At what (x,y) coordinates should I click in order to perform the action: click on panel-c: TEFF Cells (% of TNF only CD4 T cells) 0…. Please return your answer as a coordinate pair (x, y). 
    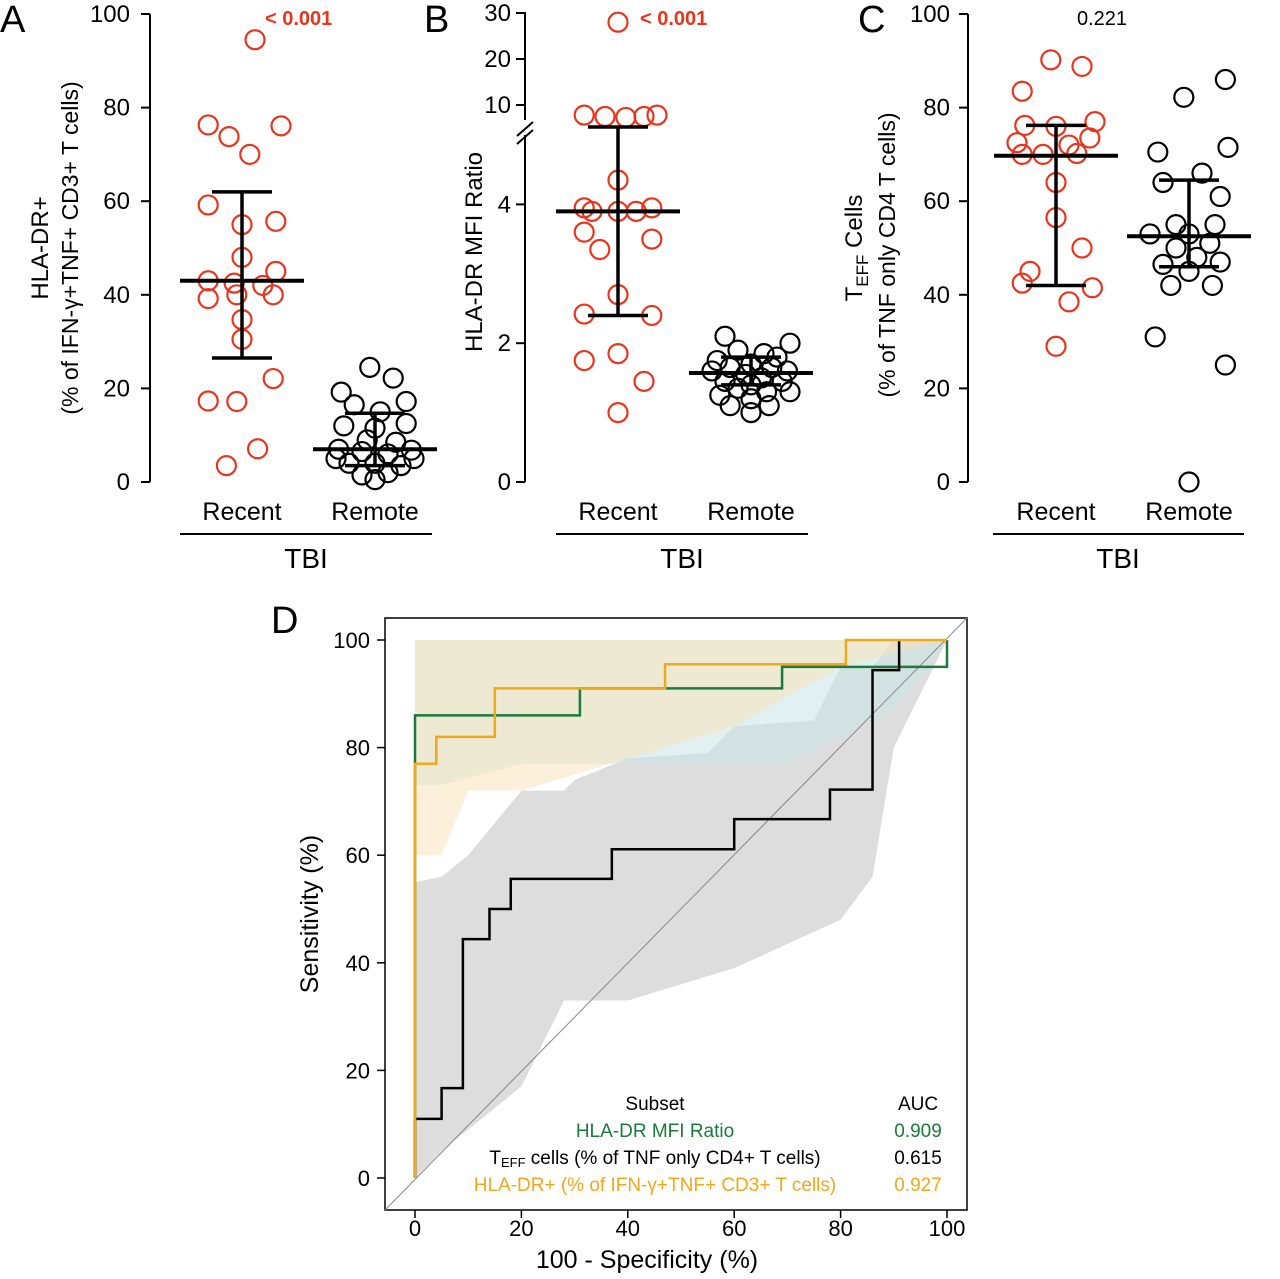
    Looking at the image, I should click on (1042, 291).